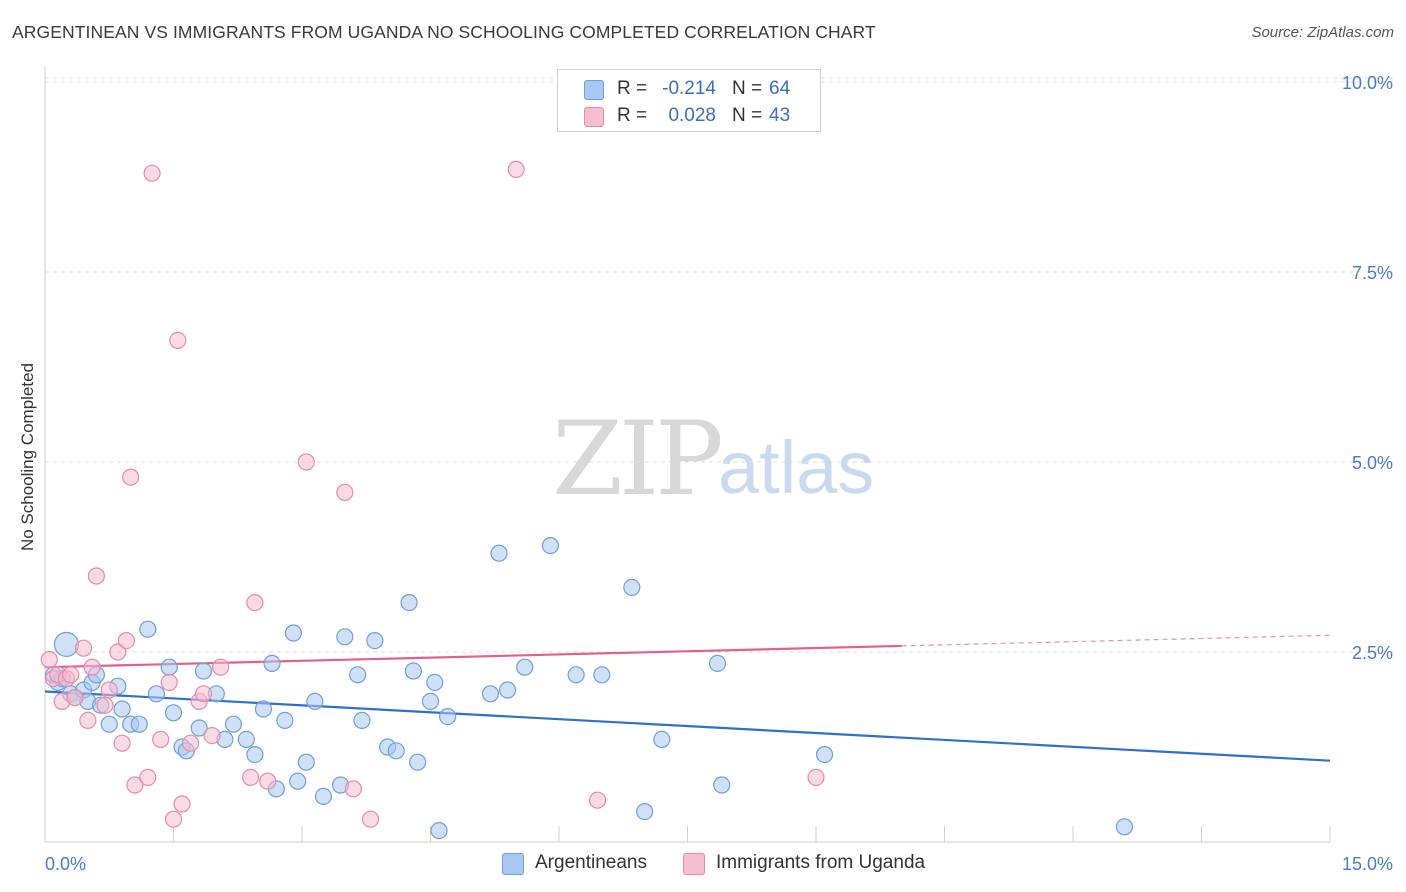 Image resolution: width=1406 pixels, height=892 pixels. What do you see at coordinates (27, 457) in the screenshot?
I see `y-axis-label: No Schooling Completed` at bounding box center [27, 457].